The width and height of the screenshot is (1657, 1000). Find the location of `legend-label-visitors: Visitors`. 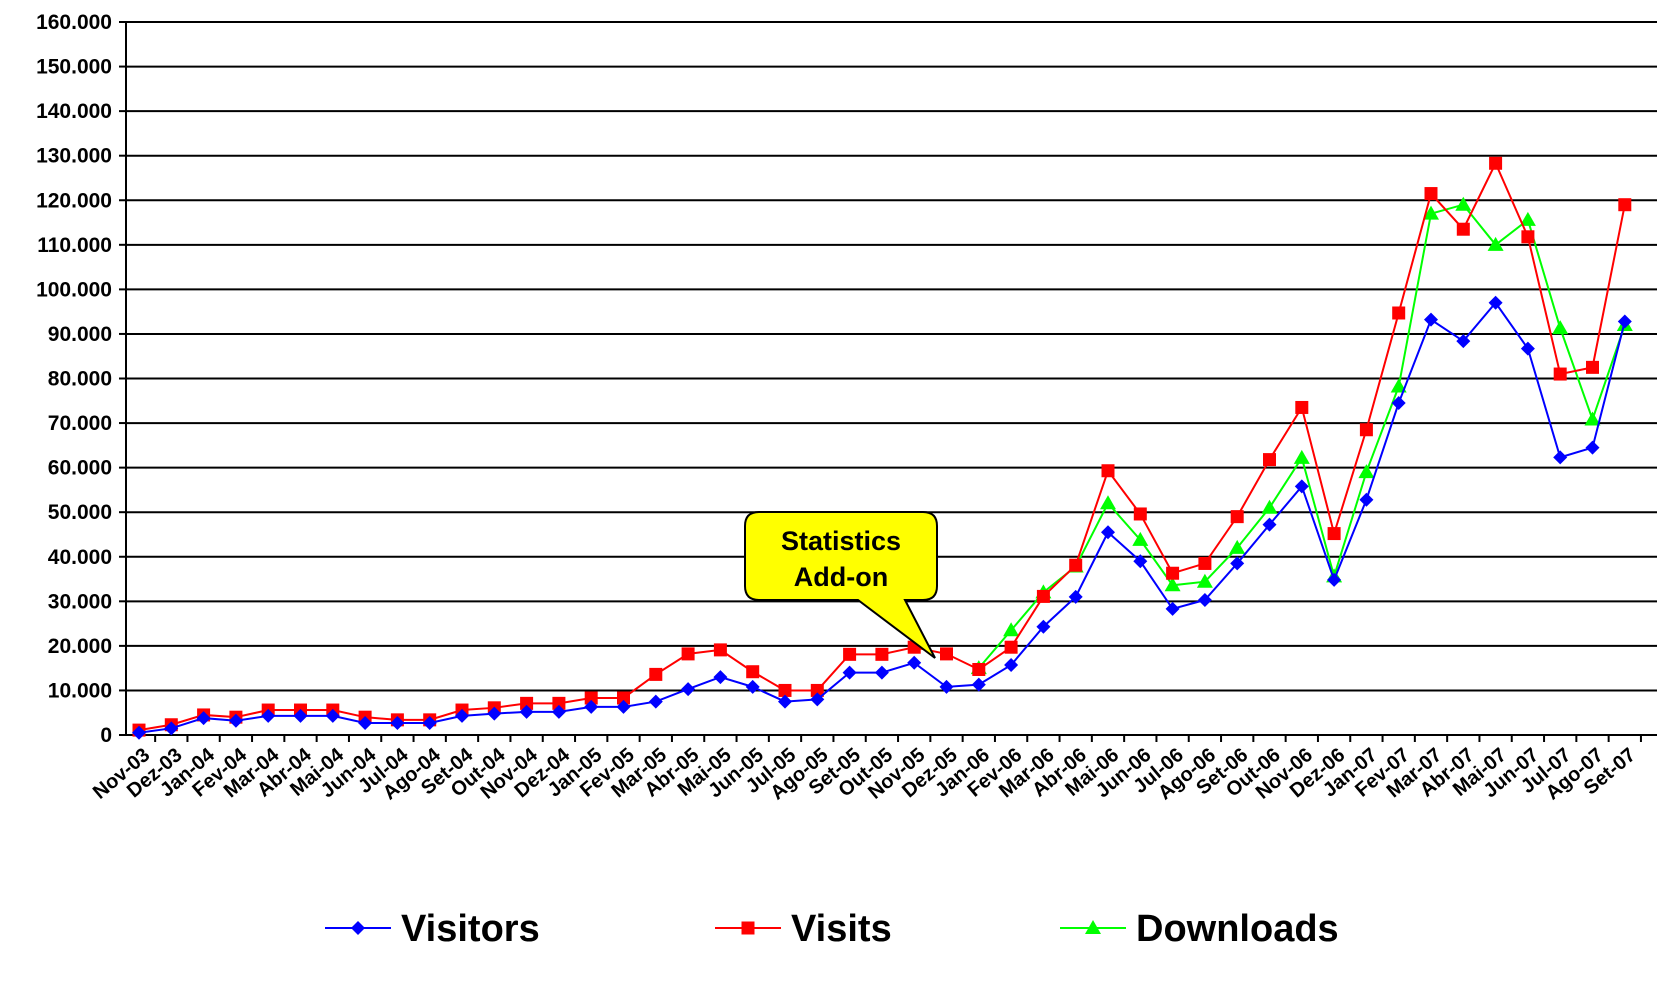

legend-label-visitors: Visitors is located at coordinates (470, 929).